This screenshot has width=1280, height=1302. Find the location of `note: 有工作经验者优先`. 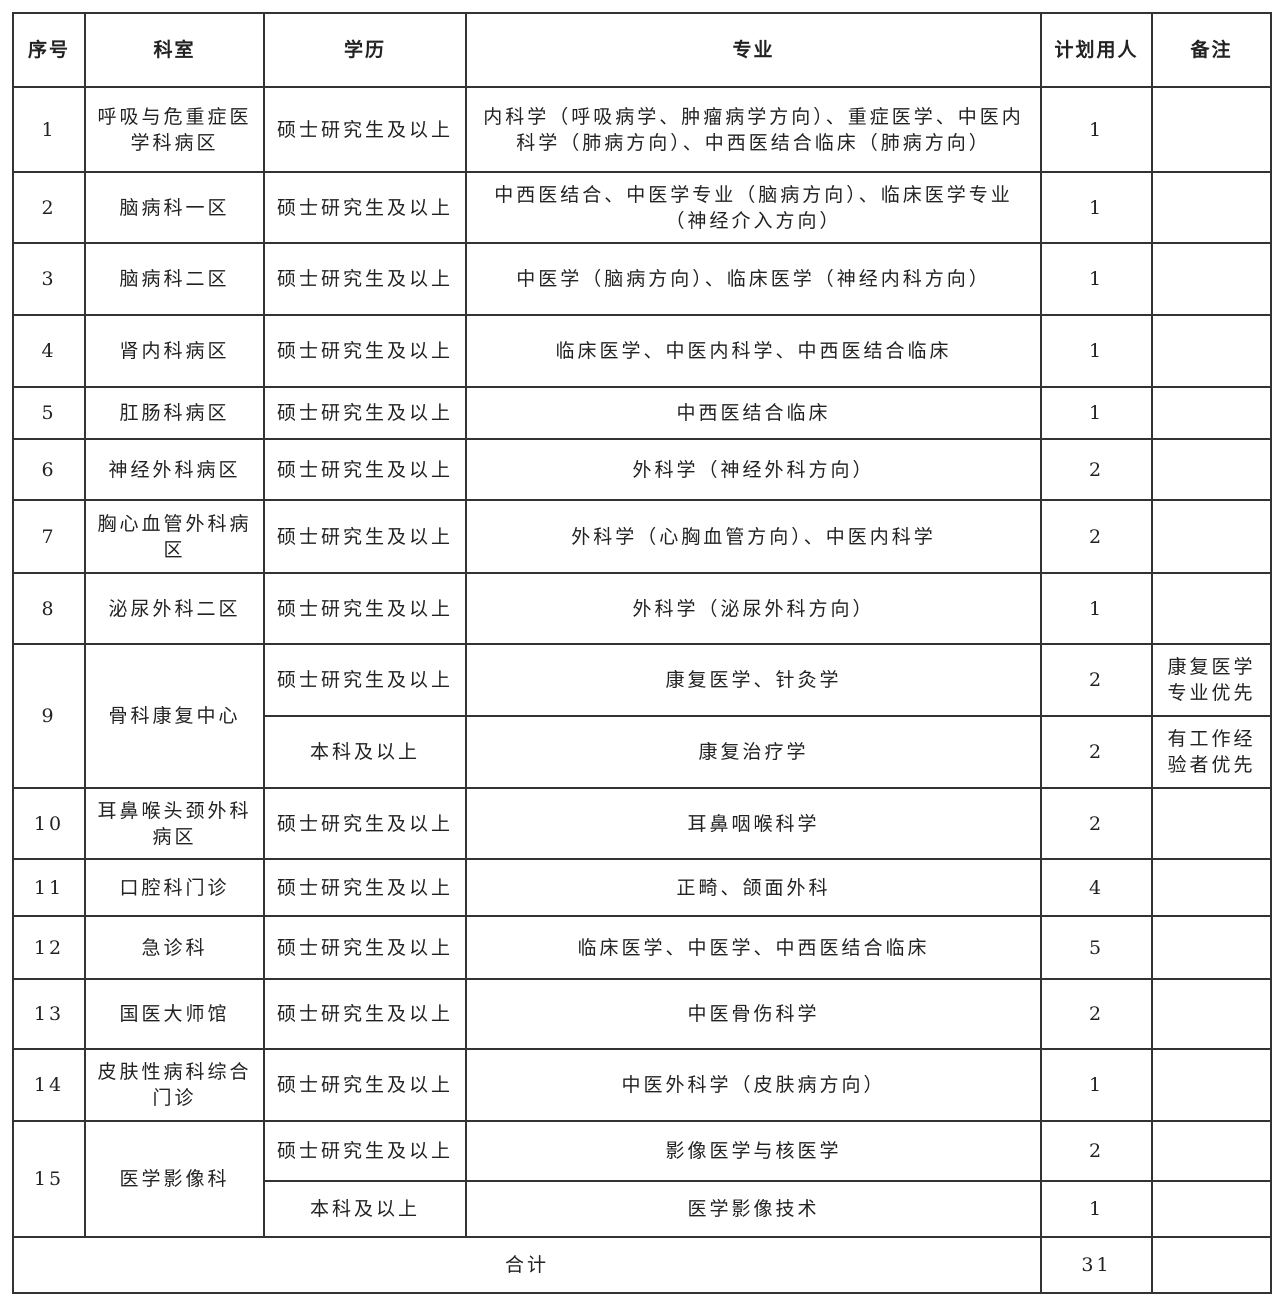

note: 有工作经验者优先 is located at coordinates (1211, 752).